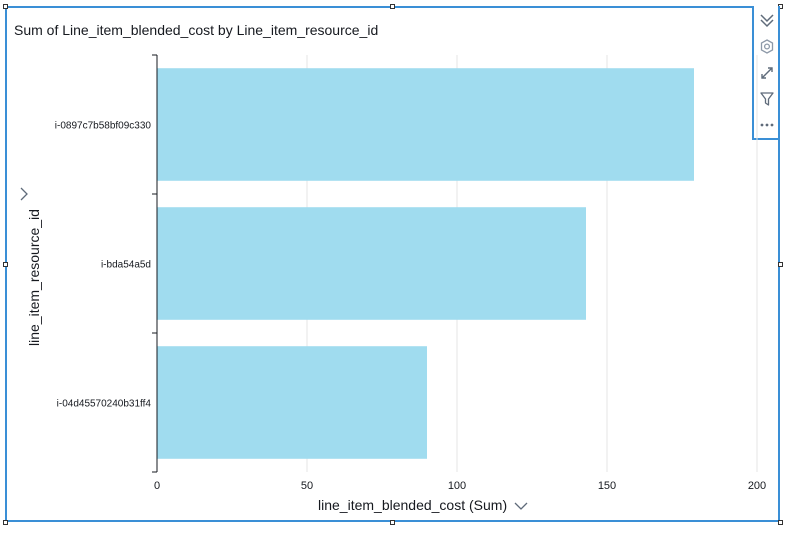 The height and width of the screenshot is (533, 787). I want to click on chevron-right-icon, so click(24, 194).